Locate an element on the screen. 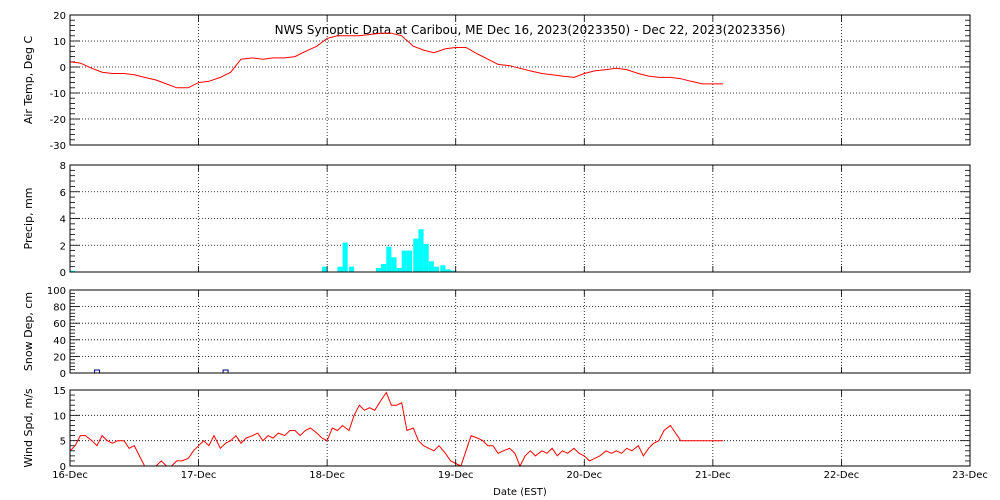 The image size is (1000, 500). y-axis-label: Air Temp, Deg C is located at coordinates (28, 80).